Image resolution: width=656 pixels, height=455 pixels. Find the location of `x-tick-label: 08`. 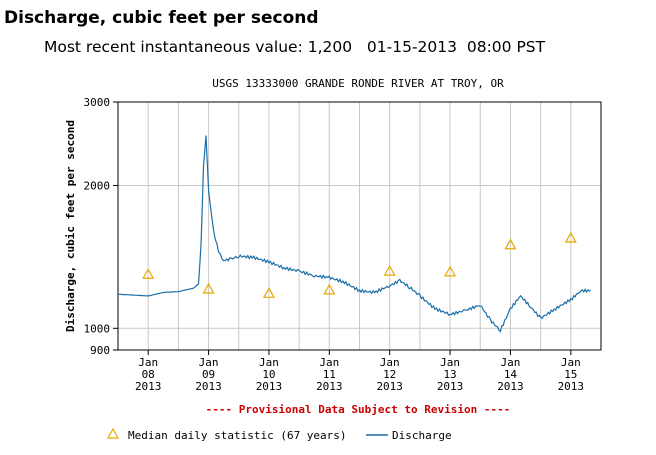

x-tick-label: 08 is located at coordinates (148, 374).